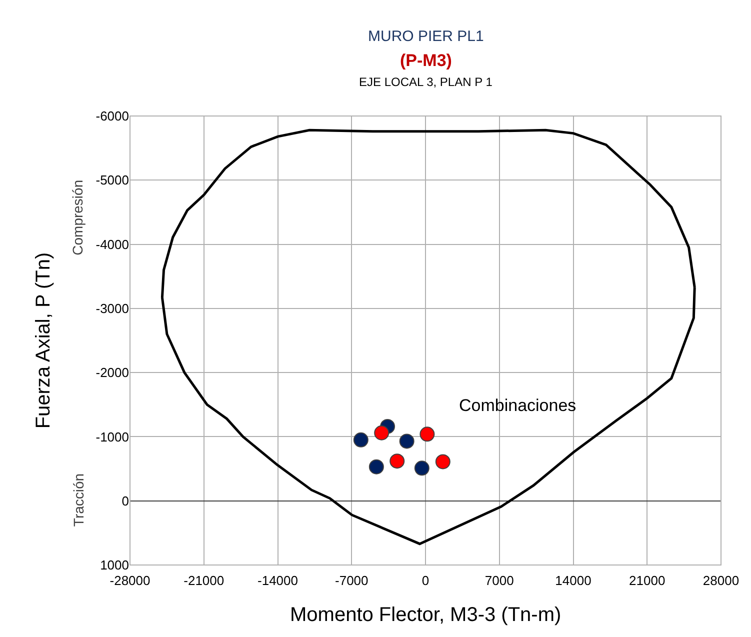 Image resolution: width=751 pixels, height=637 pixels. Describe the element at coordinates (517, 405) in the screenshot. I see `annotation: Combinaciones` at that location.